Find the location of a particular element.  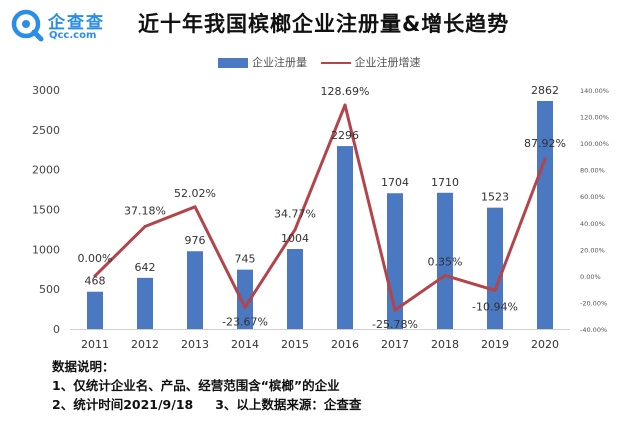

bar-data-label: 745 is located at coordinates (245, 259).